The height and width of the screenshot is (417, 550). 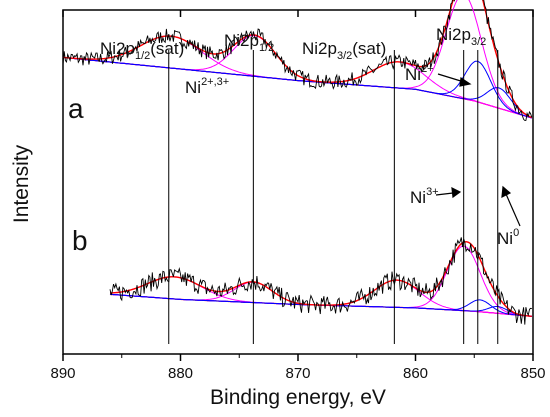 I want to click on y-axis-title: Intensity, so click(x=21, y=183).